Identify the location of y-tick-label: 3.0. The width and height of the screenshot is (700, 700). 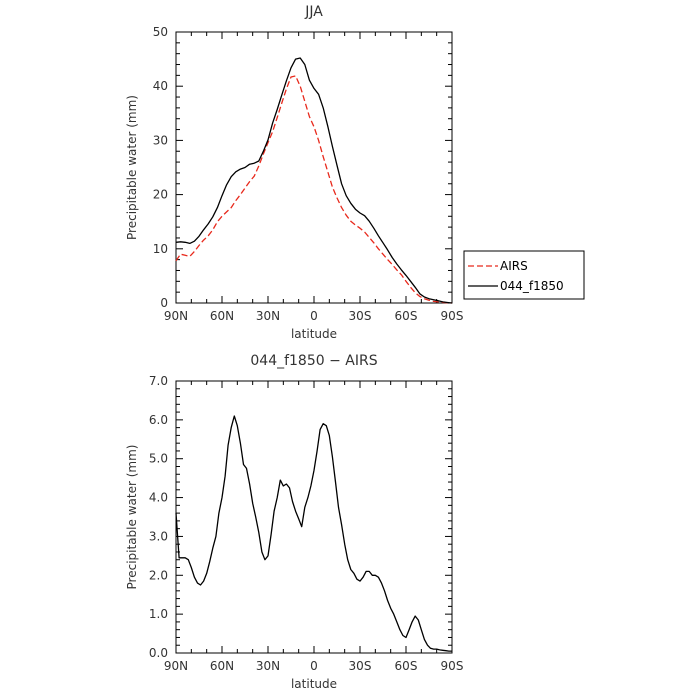
(158, 536).